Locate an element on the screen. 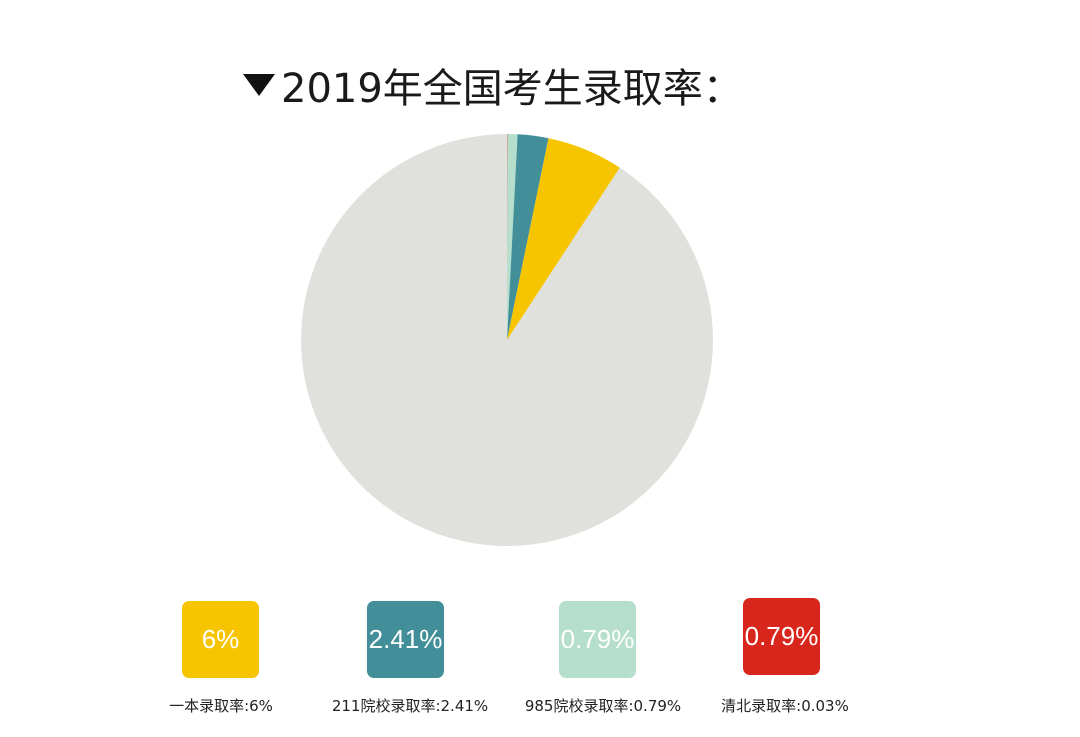  legend-box-yiben: 6% is located at coordinates (220, 639).